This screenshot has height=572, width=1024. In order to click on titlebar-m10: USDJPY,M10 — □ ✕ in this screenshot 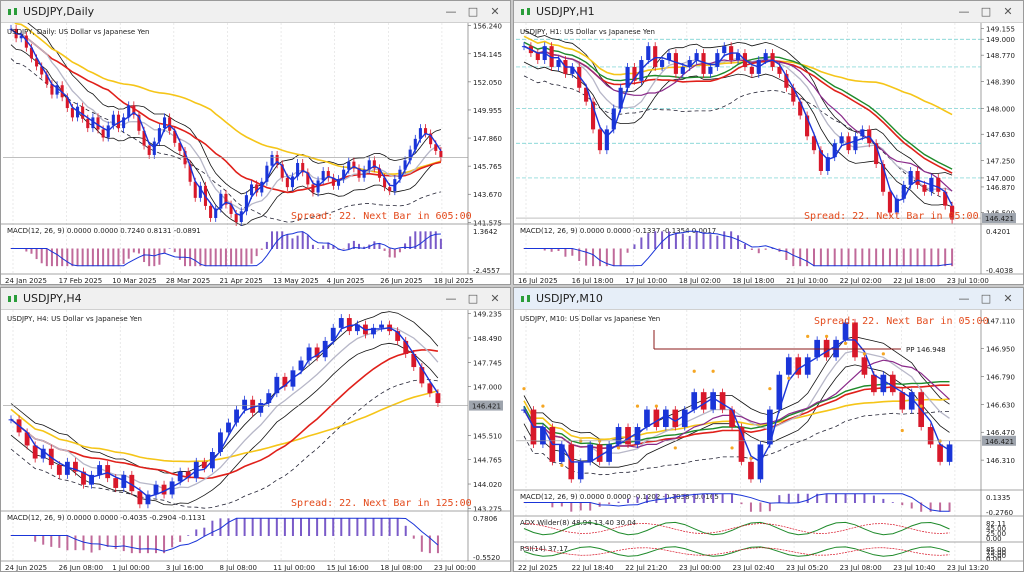, I will do `click(768, 299)`.